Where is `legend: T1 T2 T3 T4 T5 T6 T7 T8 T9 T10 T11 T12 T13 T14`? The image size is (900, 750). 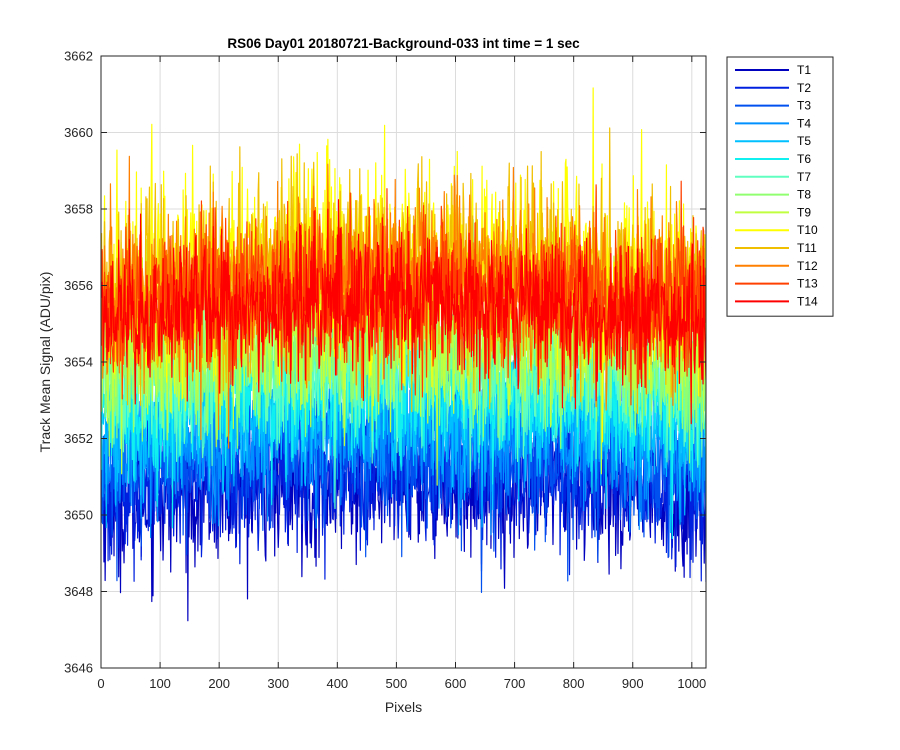
legend: T1 T2 T3 T4 T5 T6 T7 T8 T9 T10 T11 T12 T13 T14 is located at coordinates (780, 186).